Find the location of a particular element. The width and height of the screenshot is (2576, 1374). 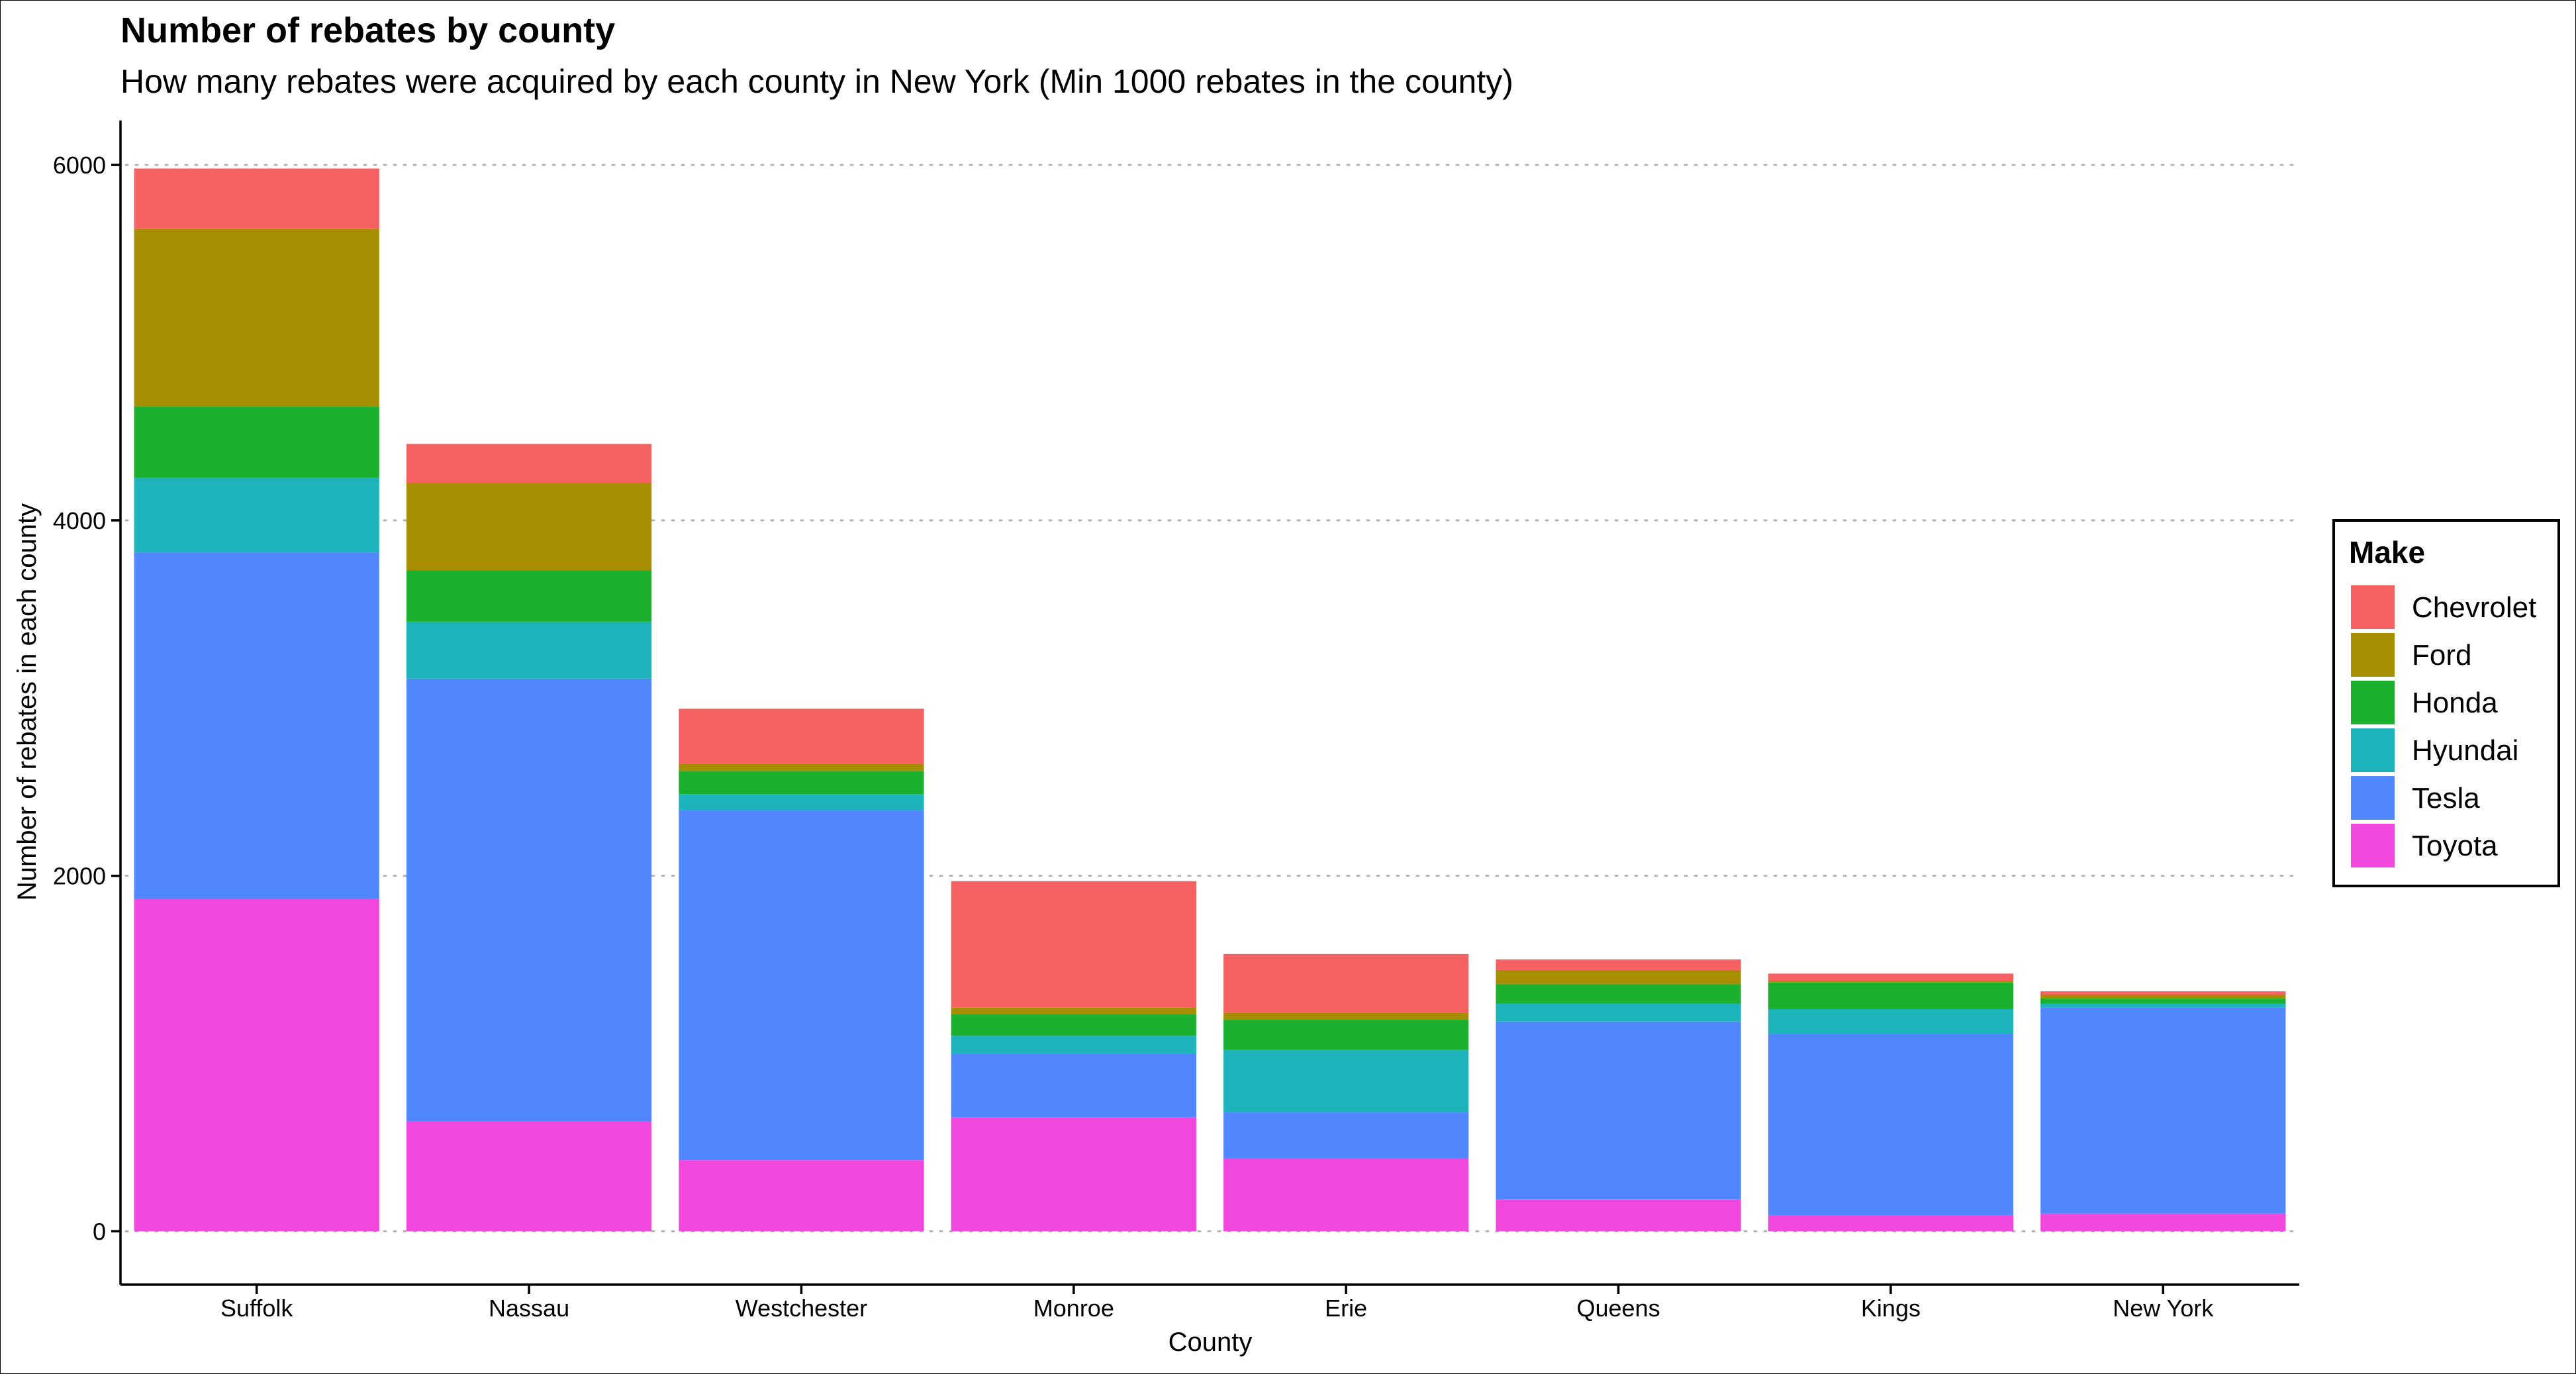

x-tick-label-suffolk: Suffolk is located at coordinates (256, 1308).